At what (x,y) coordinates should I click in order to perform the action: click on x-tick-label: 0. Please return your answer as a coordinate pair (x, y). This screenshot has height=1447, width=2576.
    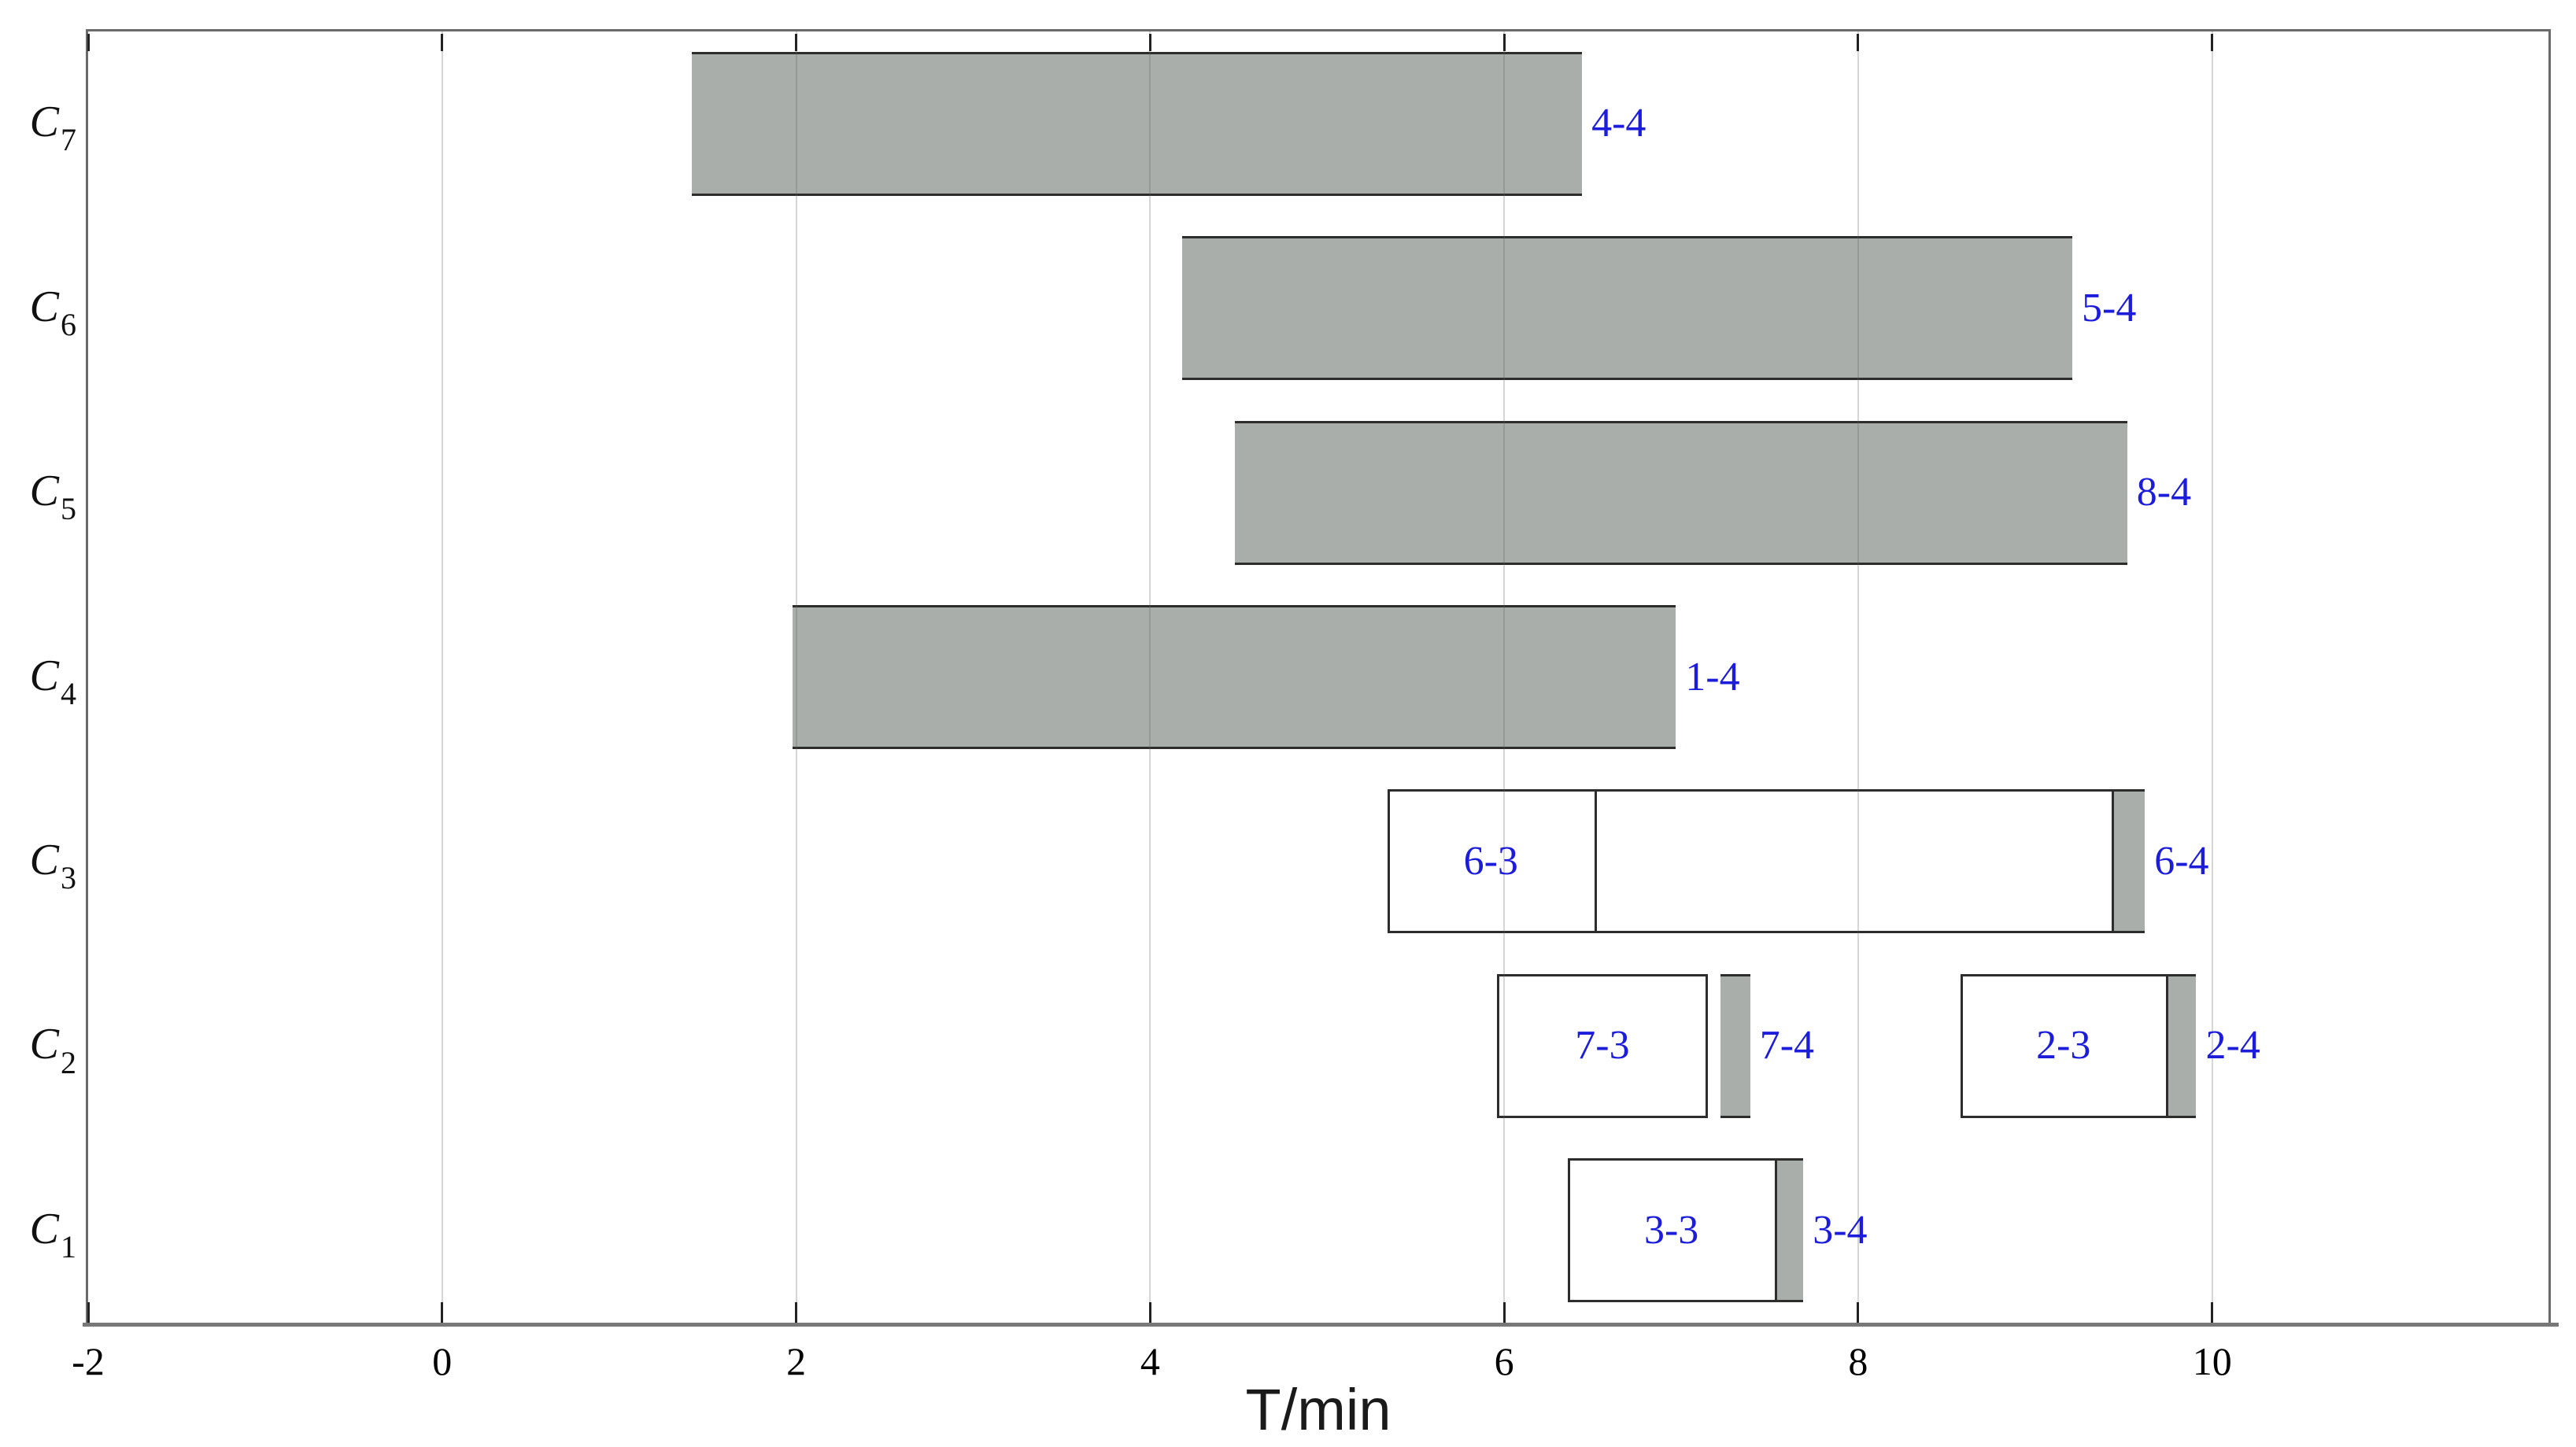
    Looking at the image, I should click on (442, 1361).